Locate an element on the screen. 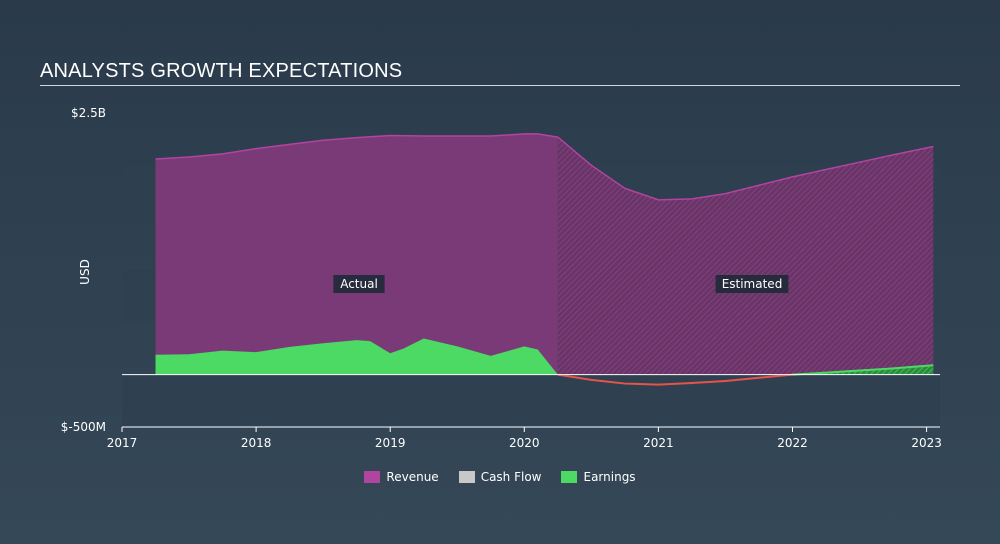  annotation-actual: Actual is located at coordinates (359, 284).